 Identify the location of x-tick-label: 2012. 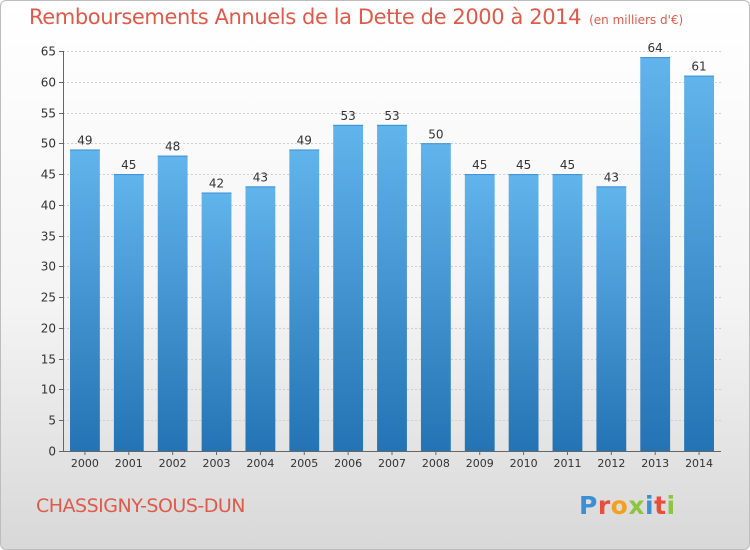
(611, 463).